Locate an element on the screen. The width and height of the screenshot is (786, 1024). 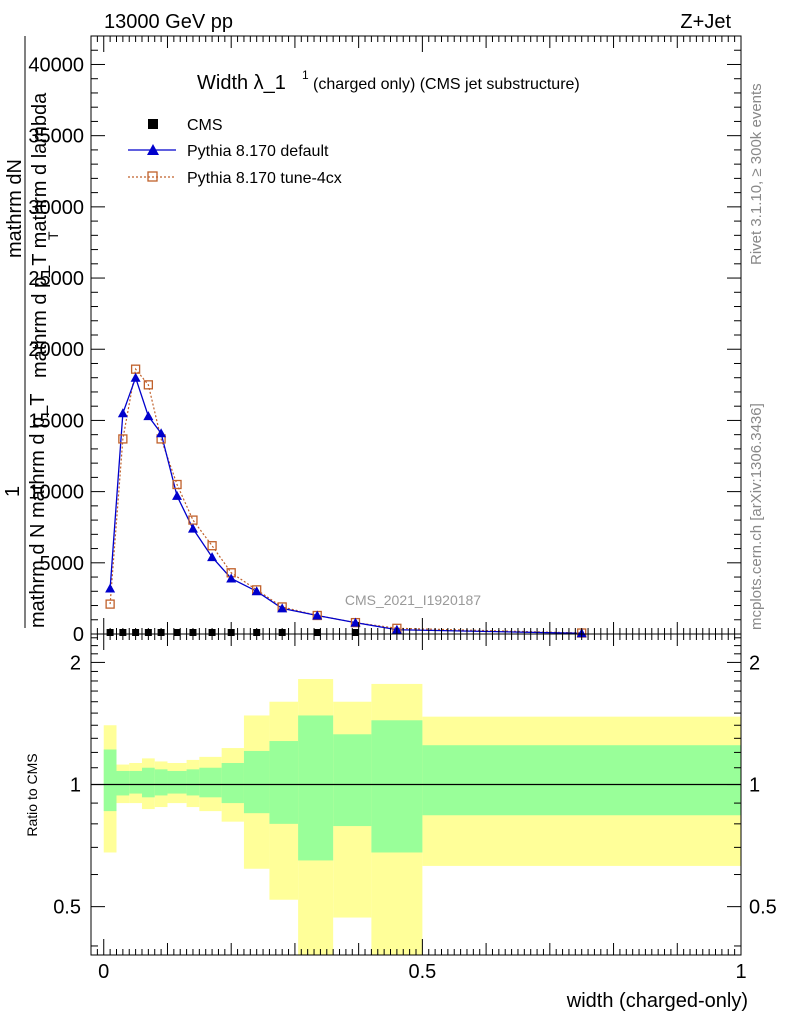
ylabel-middle: mathrm d p_T mathrm d lambda is located at coordinates (40, 235).